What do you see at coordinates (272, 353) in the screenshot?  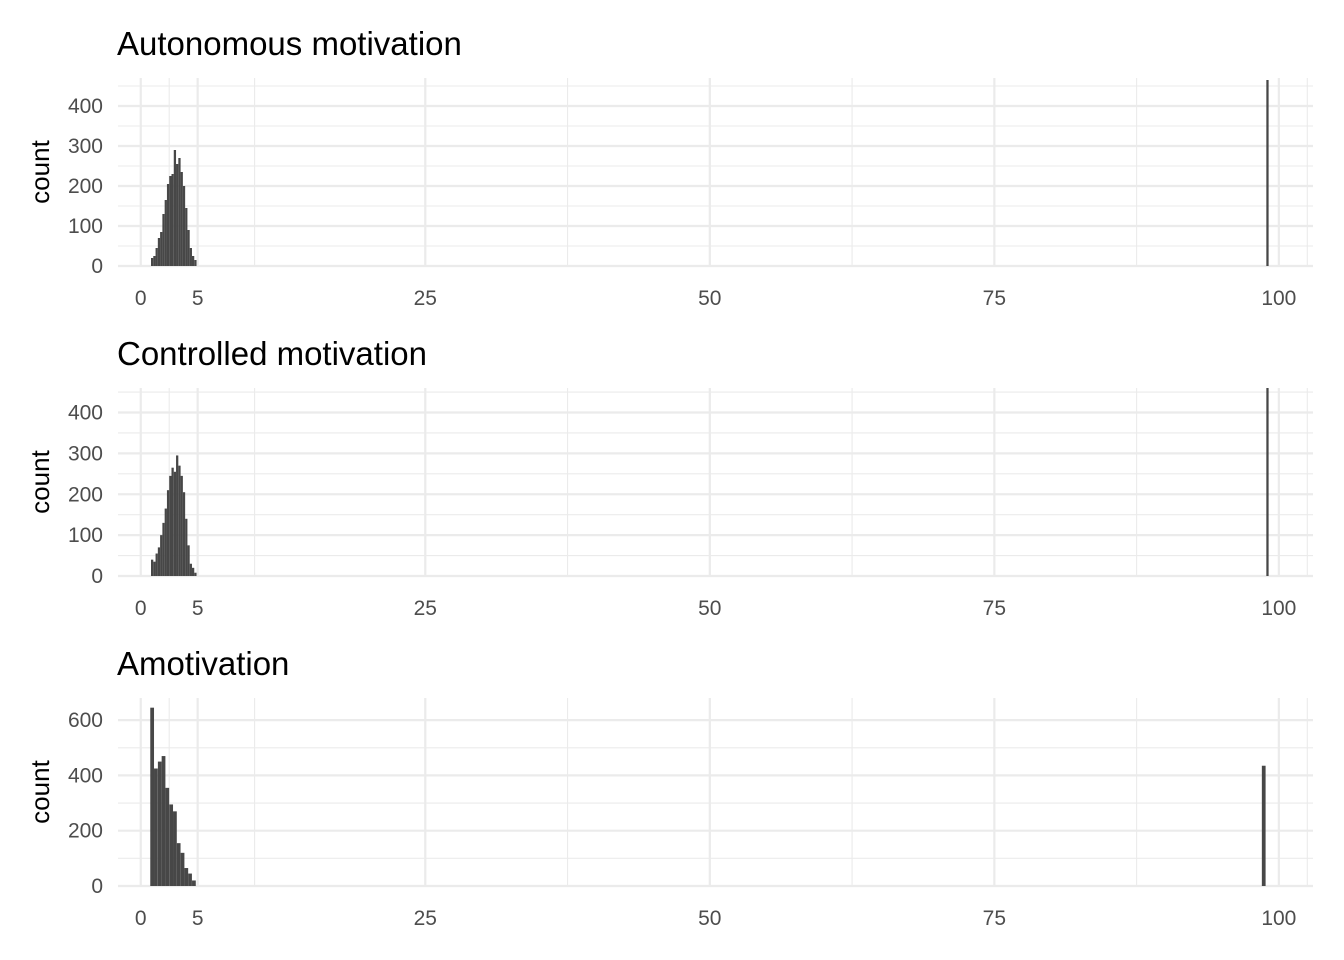 I see `panel-title: Controlled motivation` at bounding box center [272, 353].